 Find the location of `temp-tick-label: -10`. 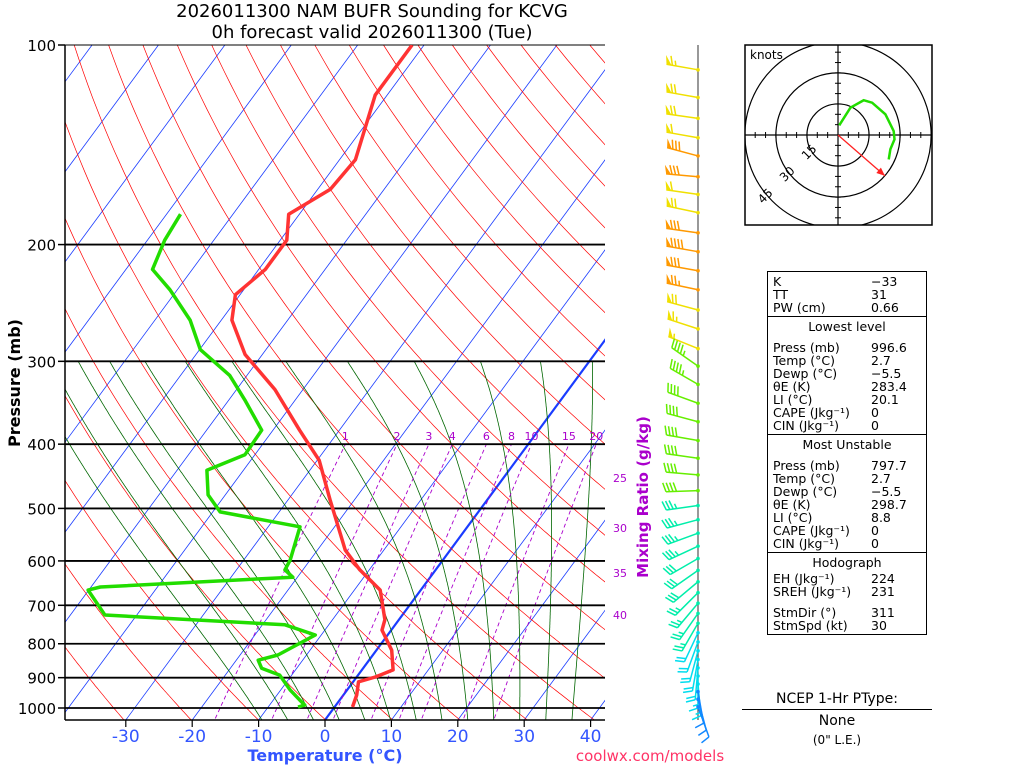

temp-tick-label: -10 is located at coordinates (259, 737).